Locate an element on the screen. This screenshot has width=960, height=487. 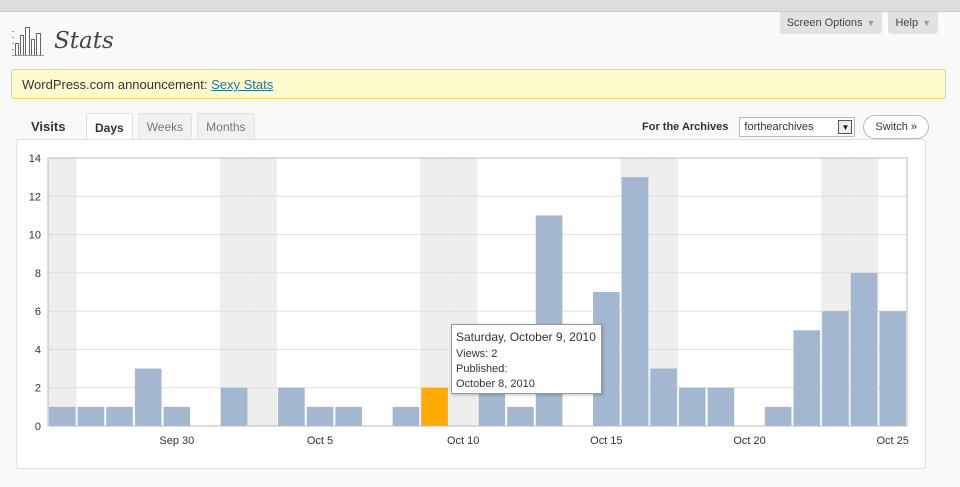
x-tick-label: Oct 5 is located at coordinates (320, 441).